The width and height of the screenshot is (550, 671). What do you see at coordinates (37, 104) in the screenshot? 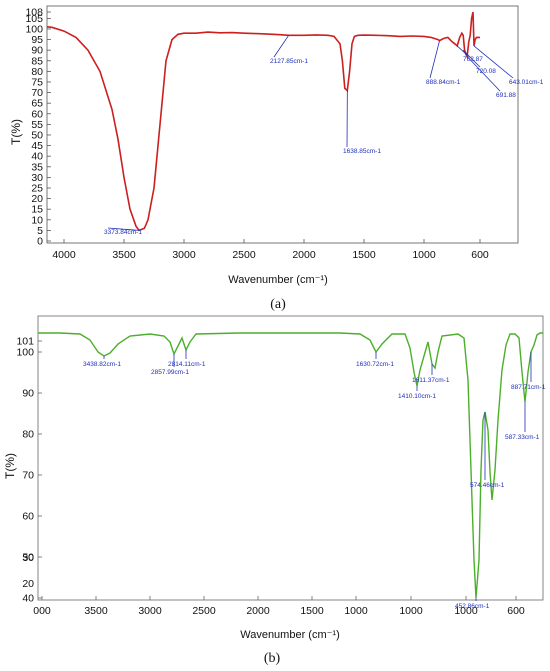
I see `chart-a-ytick-label: 65` at bounding box center [37, 104].